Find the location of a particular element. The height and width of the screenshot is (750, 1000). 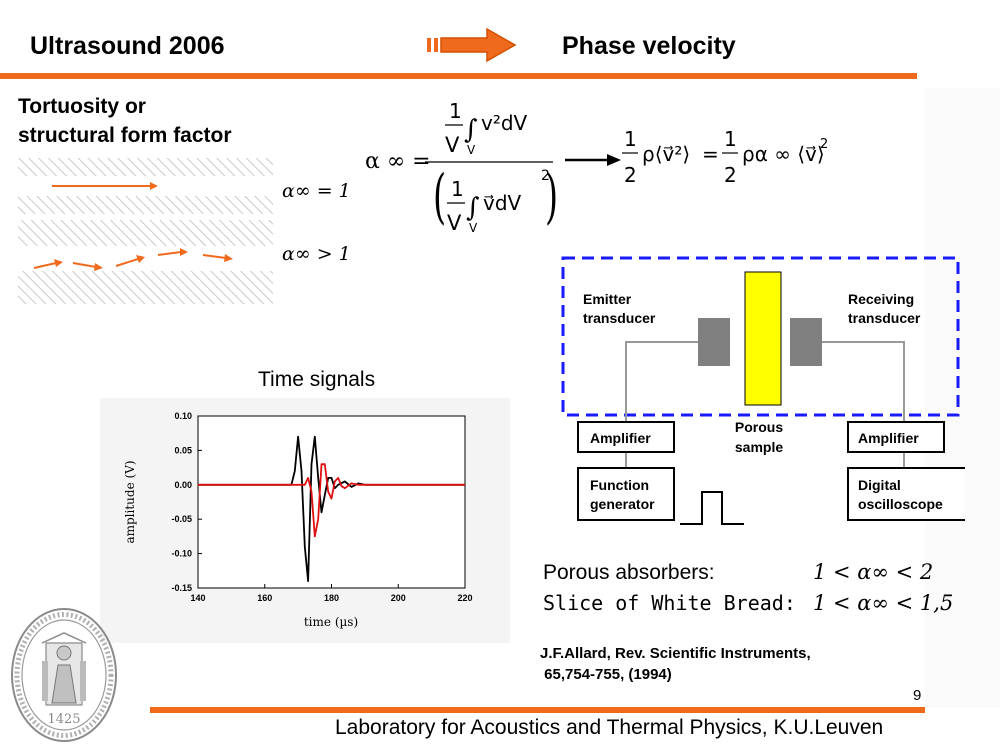

tortuosity-formula: α ∞ = 1 V ∫ V v²dV ( 1 V ∫ V v⃗dV ) 2 is located at coordinates (461, 167).